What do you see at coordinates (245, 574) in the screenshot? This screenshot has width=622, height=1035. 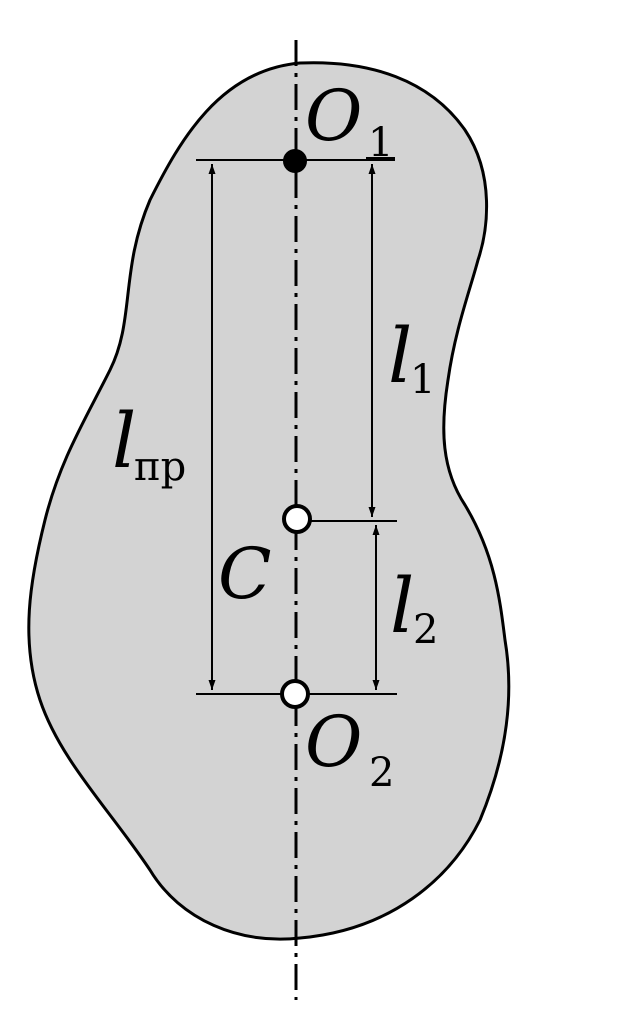 I see `label-c: C` at bounding box center [245, 574].